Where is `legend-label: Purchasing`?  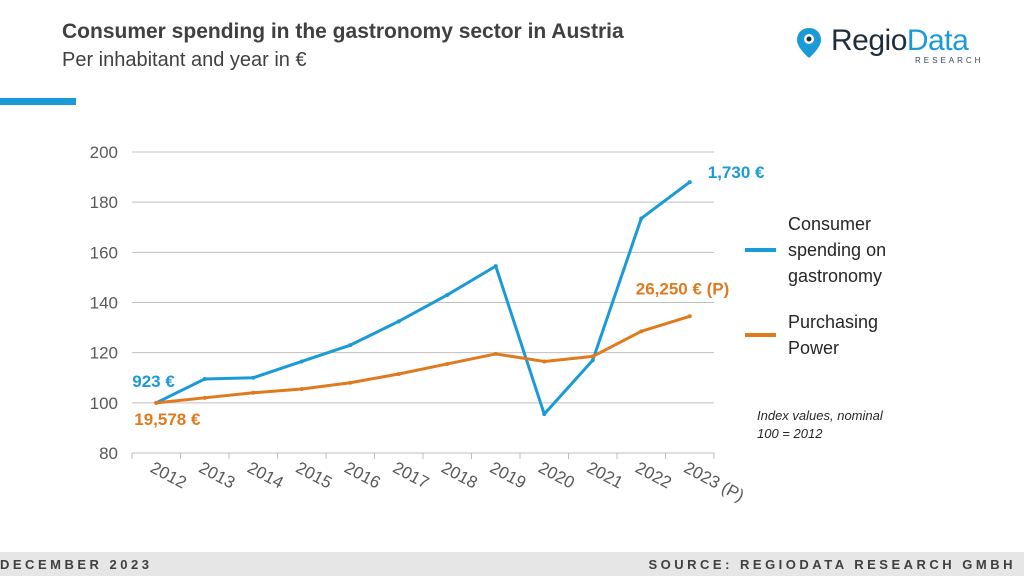
legend-label: Purchasing is located at coordinates (833, 322).